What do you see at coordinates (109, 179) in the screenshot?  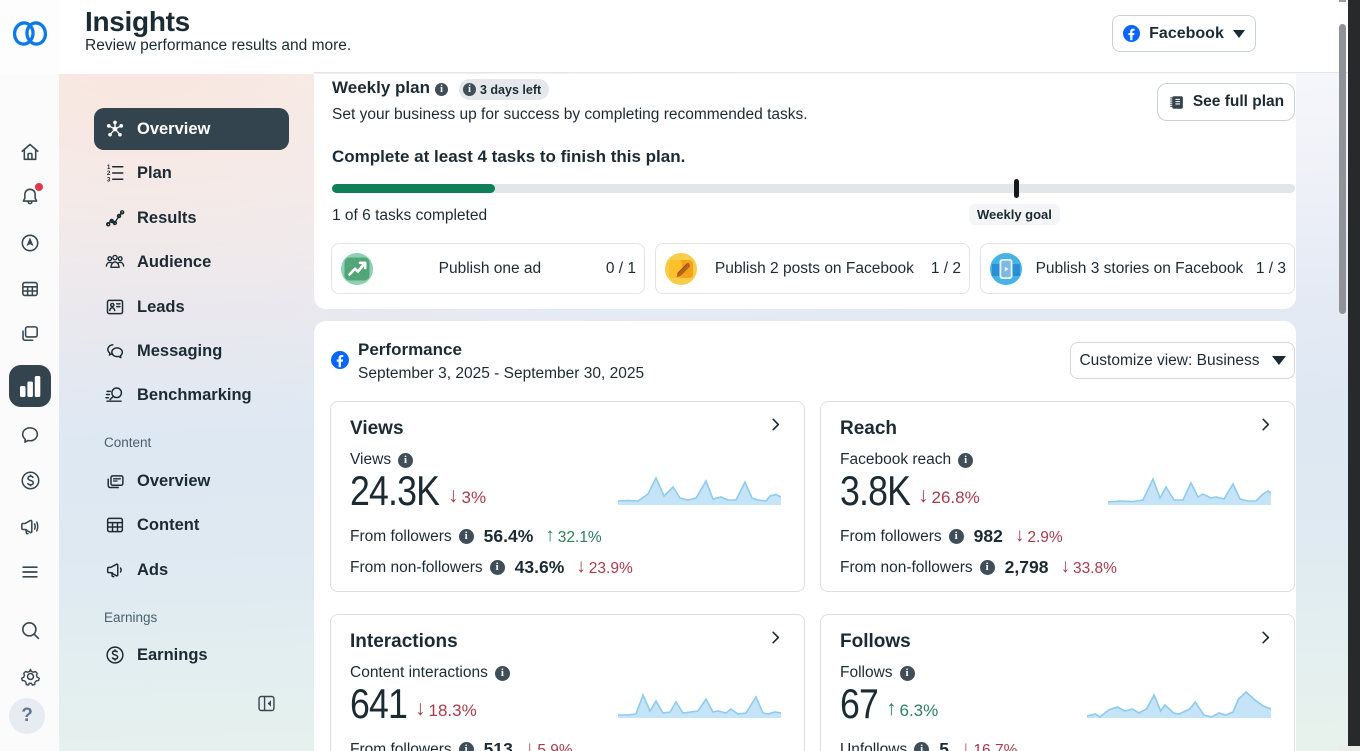 I see `svg-text: 3` at bounding box center [109, 179].